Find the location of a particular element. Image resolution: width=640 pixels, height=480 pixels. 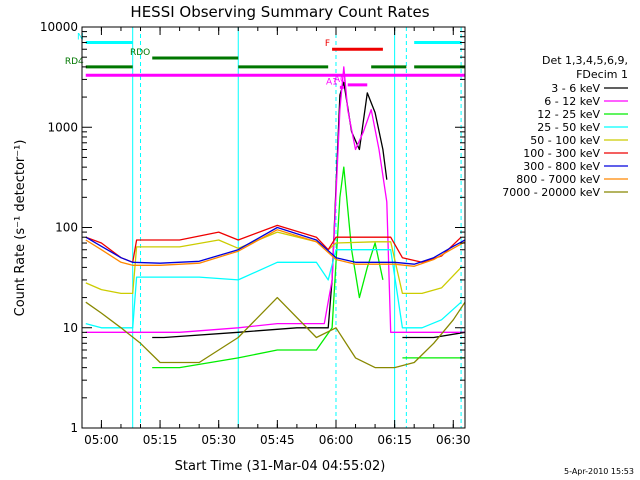

x-tick-label-3: 05:45 is located at coordinates (277, 440).